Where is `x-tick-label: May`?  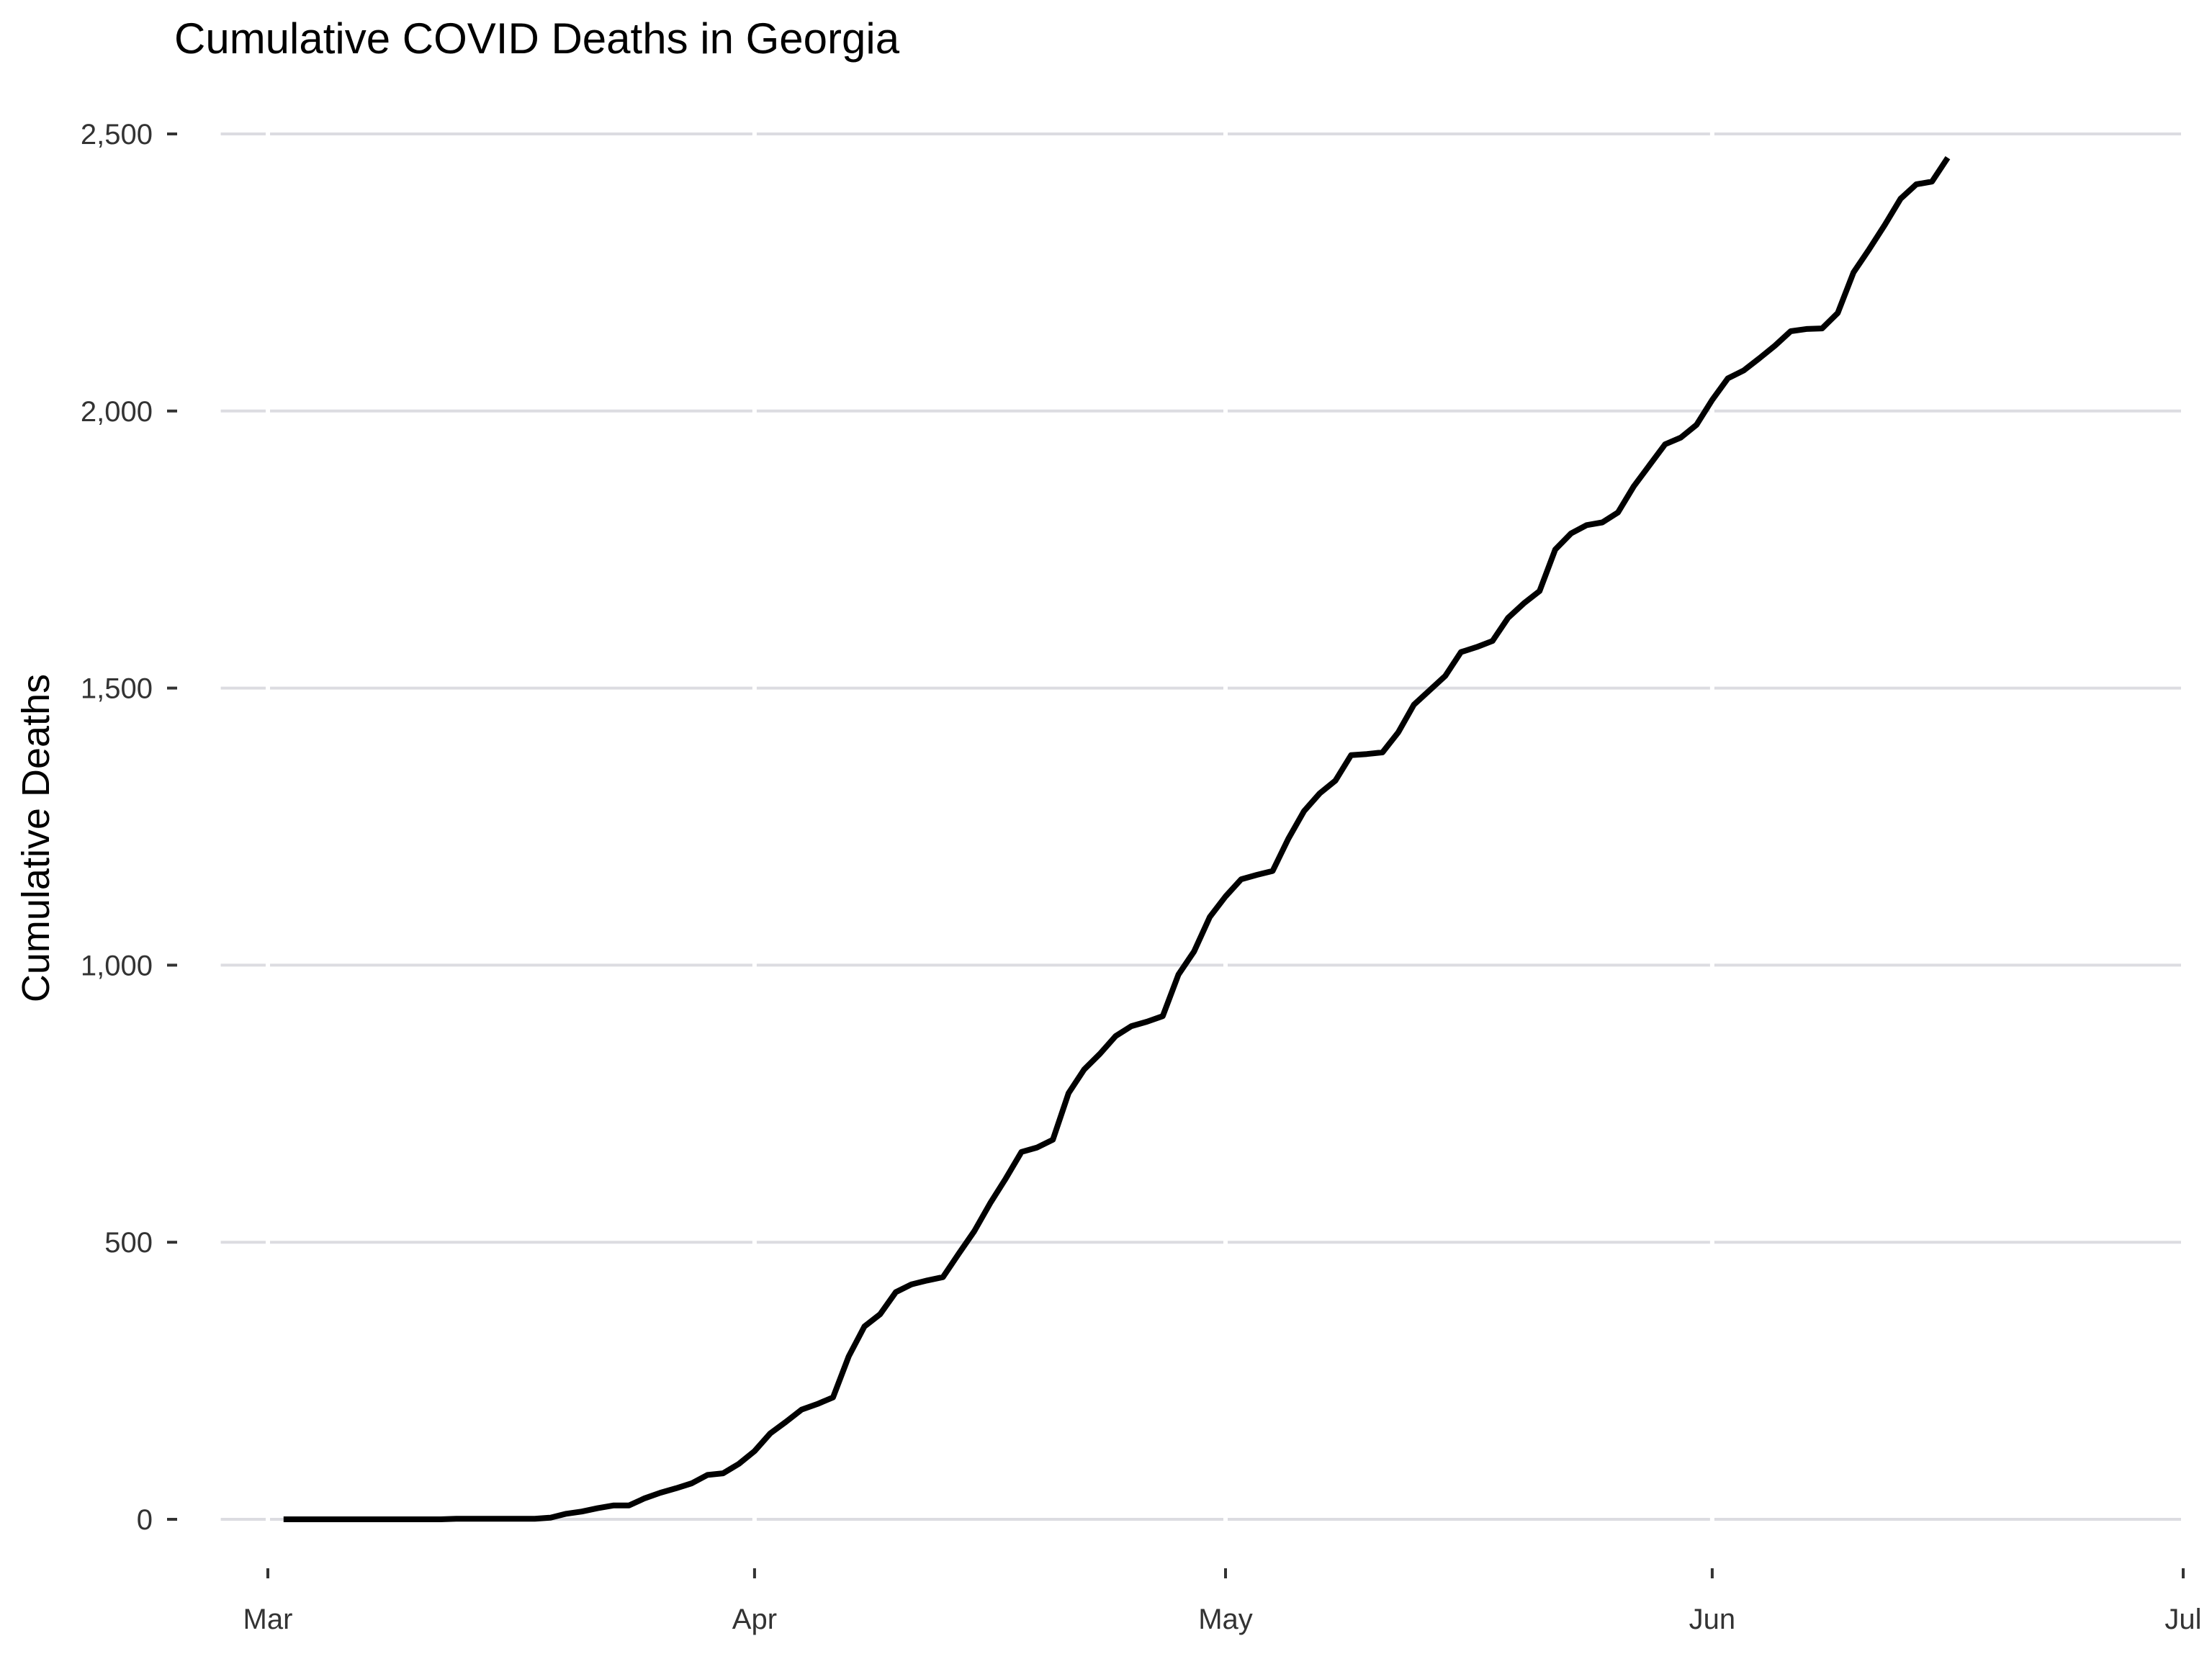 x-tick-label: May is located at coordinates (1226, 1620).